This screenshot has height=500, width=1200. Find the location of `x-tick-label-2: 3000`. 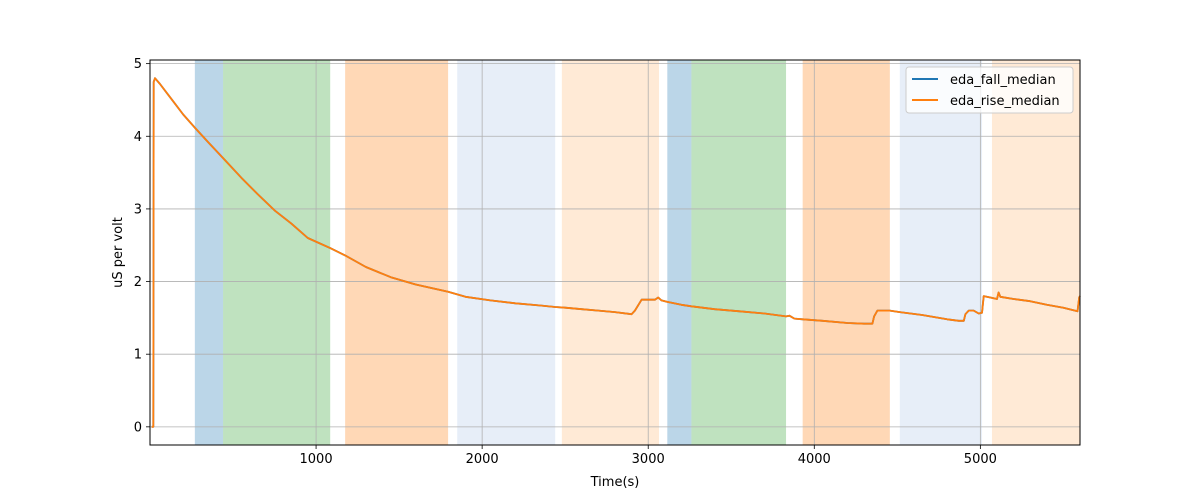

x-tick-label-2: 3000 is located at coordinates (648, 459).